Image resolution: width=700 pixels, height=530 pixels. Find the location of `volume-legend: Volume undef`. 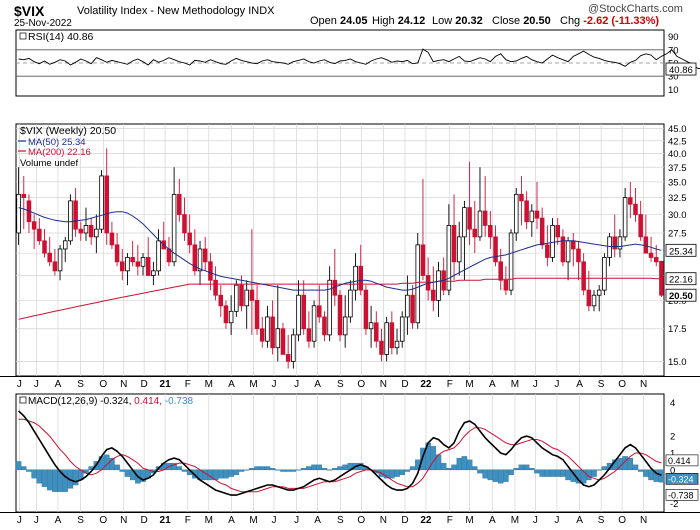

volume-legend: Volume undef is located at coordinates (49, 163).